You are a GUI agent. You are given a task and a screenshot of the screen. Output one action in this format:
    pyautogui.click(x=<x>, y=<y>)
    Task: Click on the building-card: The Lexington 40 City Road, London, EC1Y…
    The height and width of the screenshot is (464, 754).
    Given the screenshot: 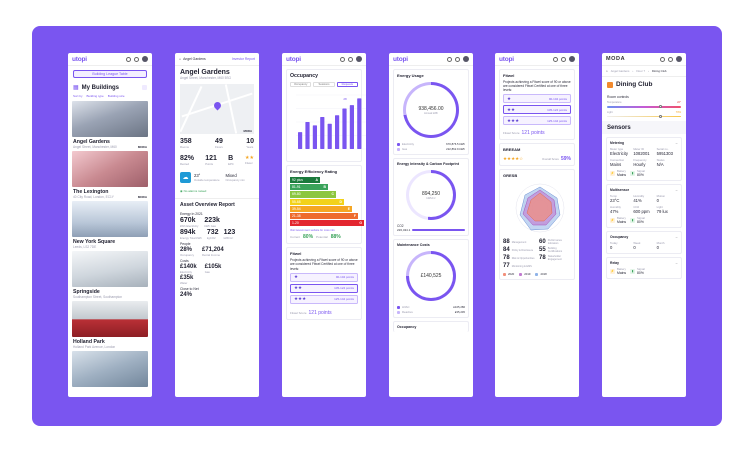 What is the action you would take?
    pyautogui.click(x=110, y=175)
    